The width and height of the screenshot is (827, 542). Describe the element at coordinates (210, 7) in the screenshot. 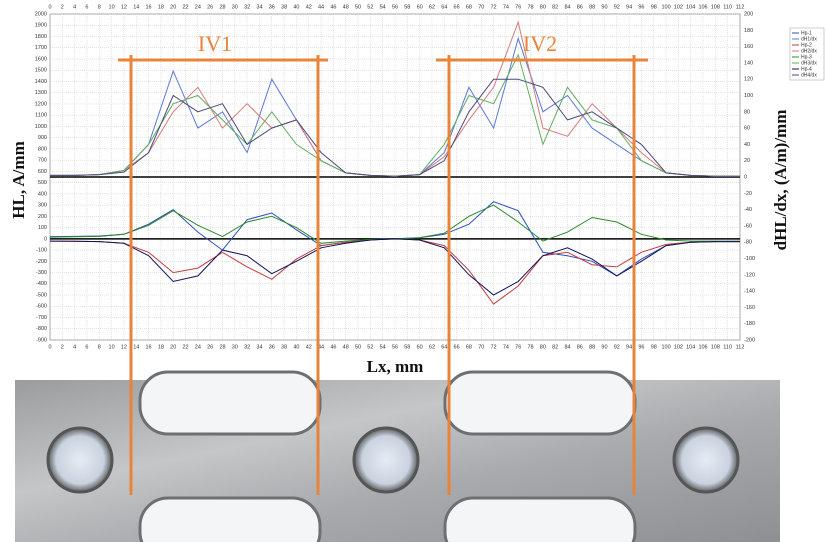

I see `x-tick-label: 26` at that location.